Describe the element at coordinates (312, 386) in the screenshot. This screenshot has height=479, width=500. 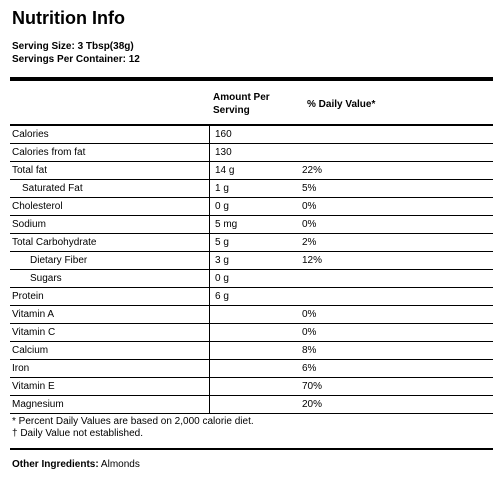
I see `nutrient-daily-value: 70%` at that location.